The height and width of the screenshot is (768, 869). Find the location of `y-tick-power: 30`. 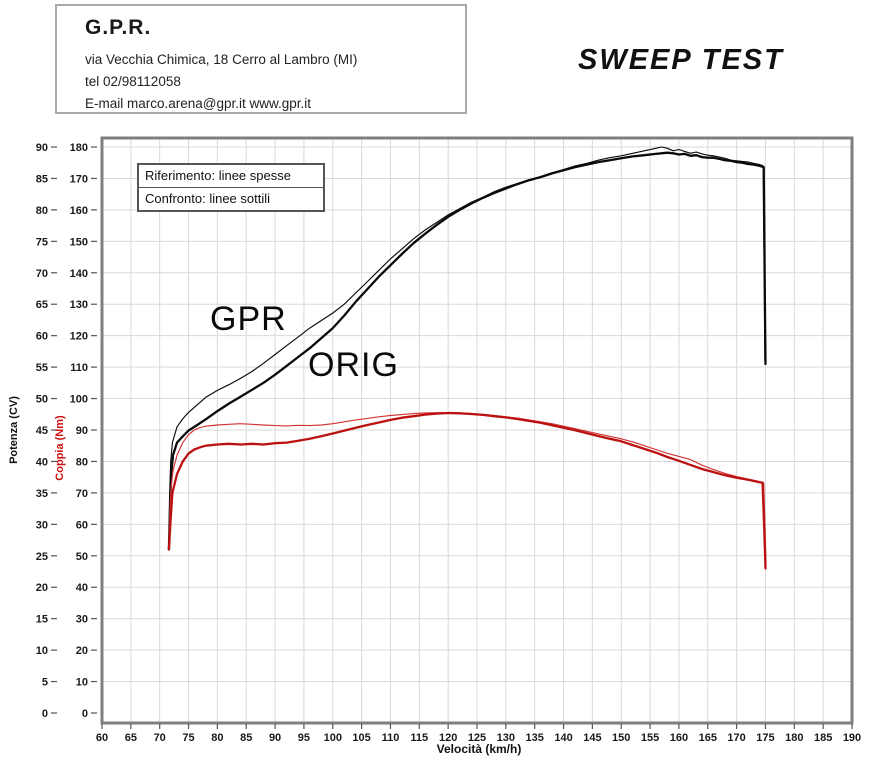

y-tick-power: 30 is located at coordinates (42, 525).